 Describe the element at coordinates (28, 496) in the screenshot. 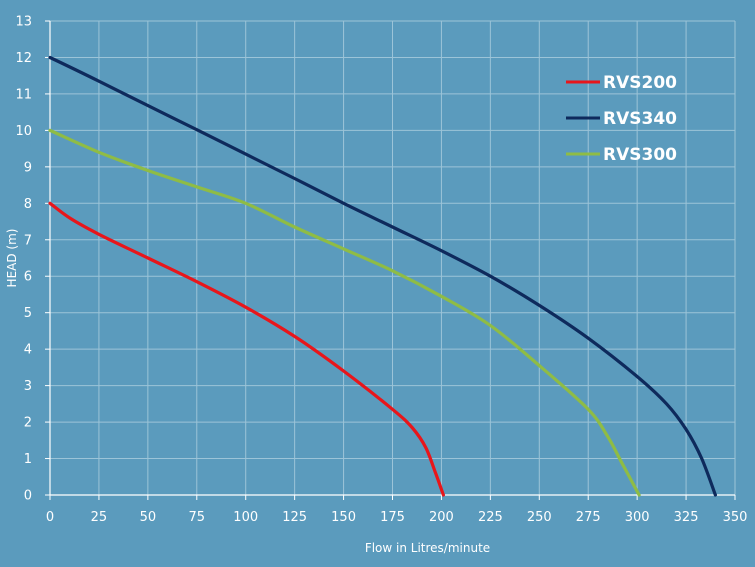

I see `y-tick-label: 0` at that location.